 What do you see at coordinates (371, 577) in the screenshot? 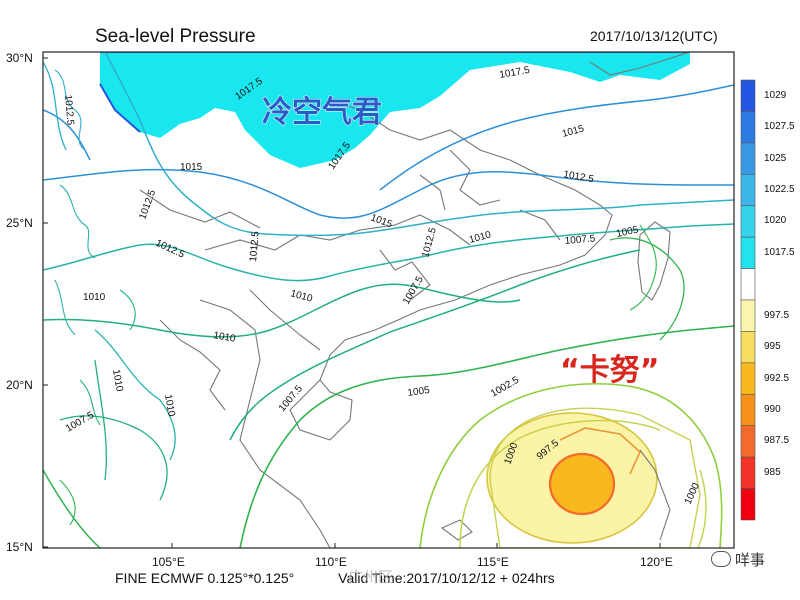
I see `watermark: 广州区` at bounding box center [371, 577].